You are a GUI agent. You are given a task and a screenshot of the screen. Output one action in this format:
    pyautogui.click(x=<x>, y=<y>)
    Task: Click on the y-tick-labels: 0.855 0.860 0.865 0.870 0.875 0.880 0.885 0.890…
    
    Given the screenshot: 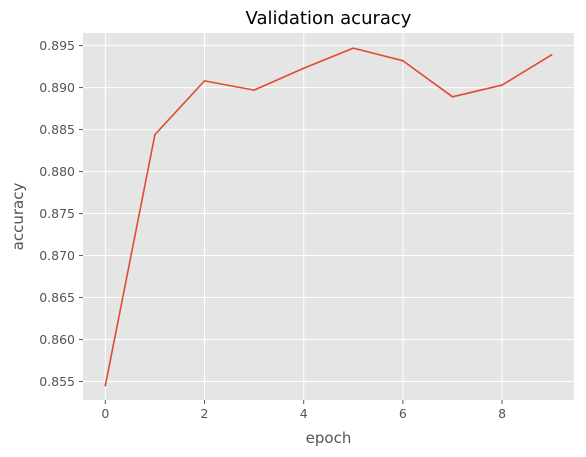 What is the action you would take?
    pyautogui.click(x=57, y=213)
    